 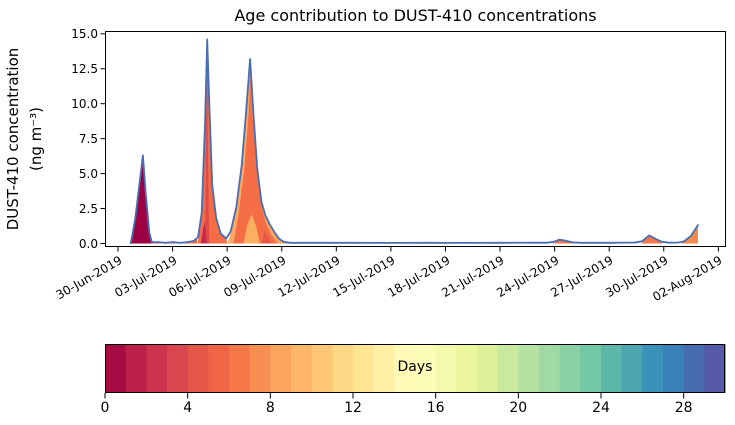 What do you see at coordinates (266, 237) in the screenshot?
I see `area-patch-peak3-bottom-red` at bounding box center [266, 237].